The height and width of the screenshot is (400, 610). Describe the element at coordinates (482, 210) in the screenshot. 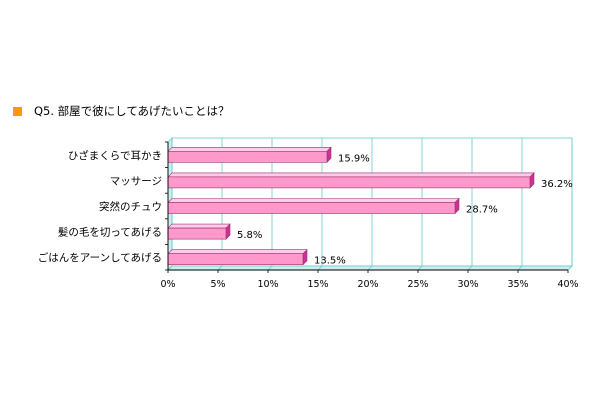

I see `bar-value-label: 28.7%` at that location.